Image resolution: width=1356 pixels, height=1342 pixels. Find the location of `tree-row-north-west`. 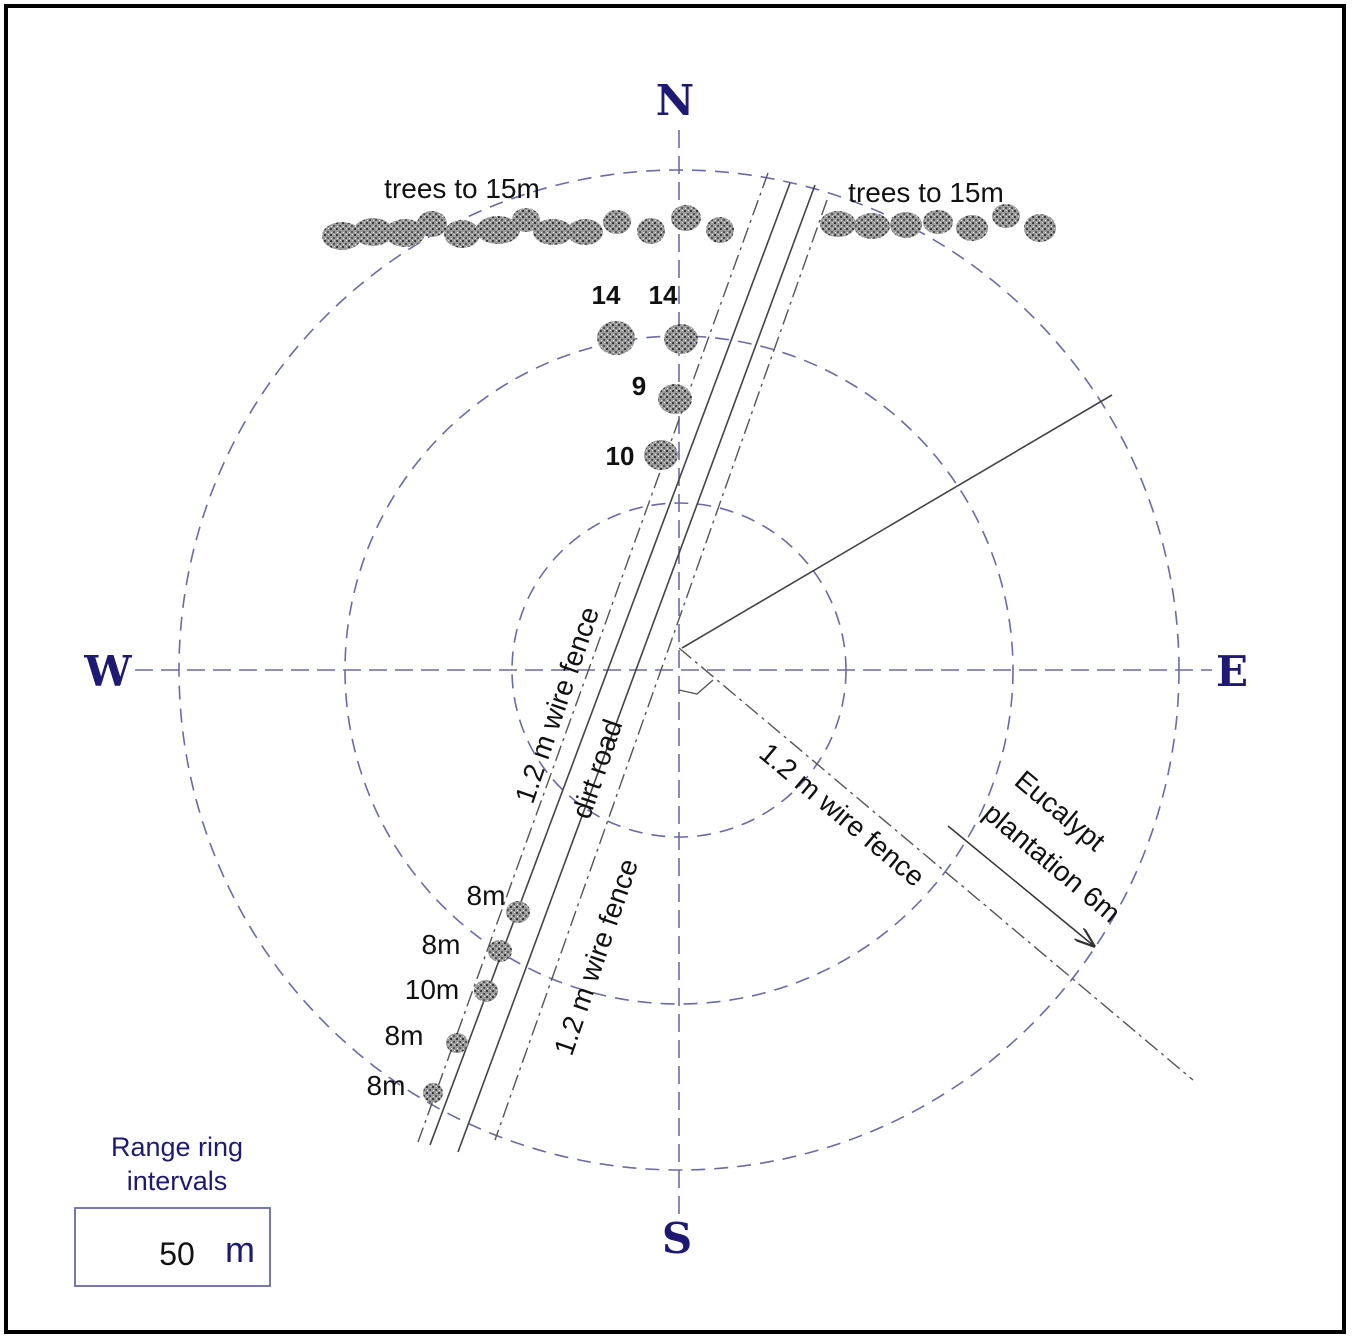

tree-row-north-west is located at coordinates (528, 227).